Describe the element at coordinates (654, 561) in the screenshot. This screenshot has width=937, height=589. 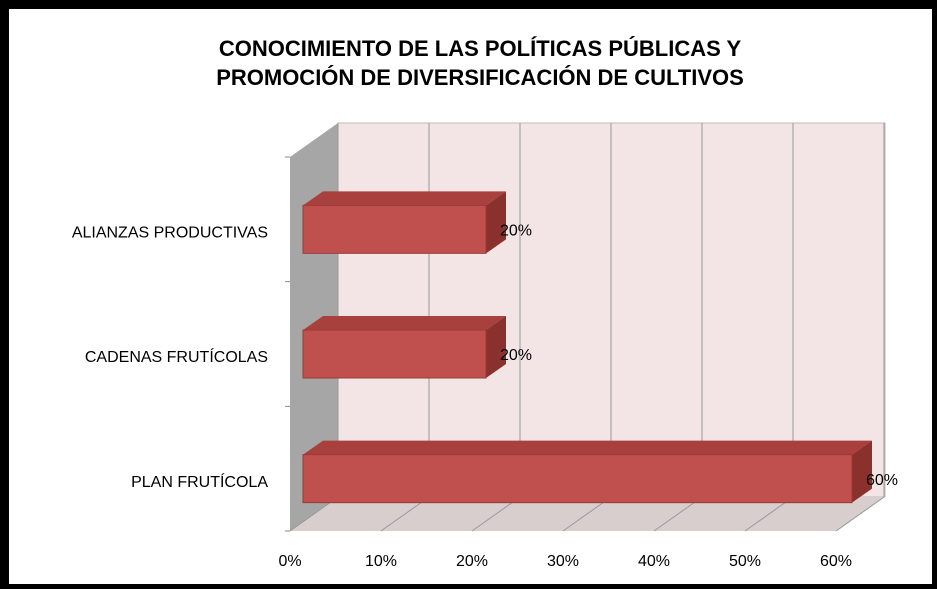
I see `x-tick-label: 40%` at that location.